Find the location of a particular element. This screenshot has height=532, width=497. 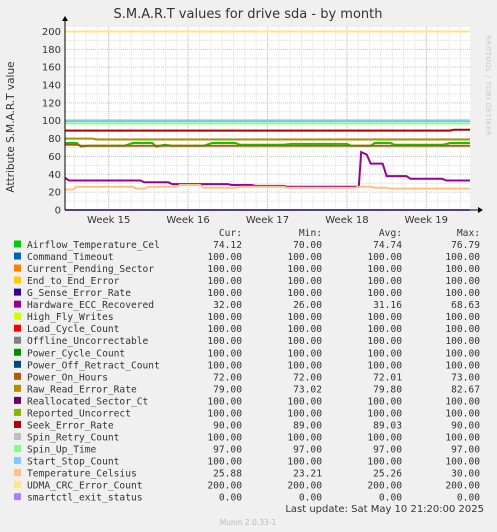

legend-series-name: Spin_Retry_Count is located at coordinates (73, 437).